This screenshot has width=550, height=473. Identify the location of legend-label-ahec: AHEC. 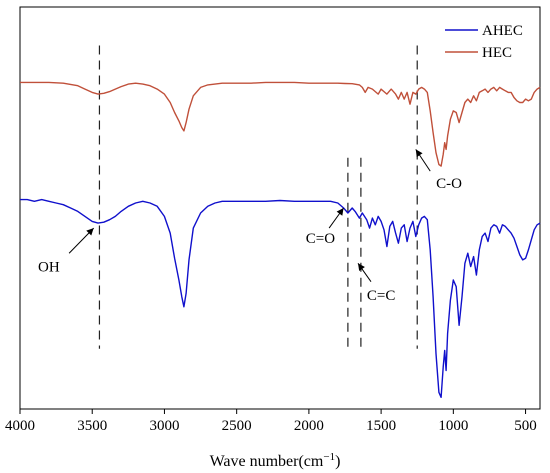
(502, 31).